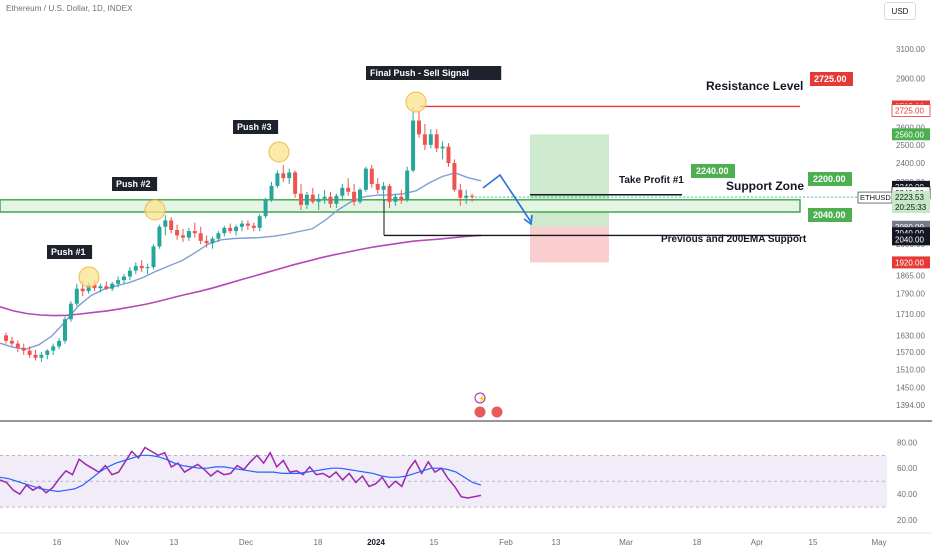 Image resolution: width=932 pixels, height=550 pixels. I want to click on price-axis-tag-text: 2560.00, so click(909, 134).